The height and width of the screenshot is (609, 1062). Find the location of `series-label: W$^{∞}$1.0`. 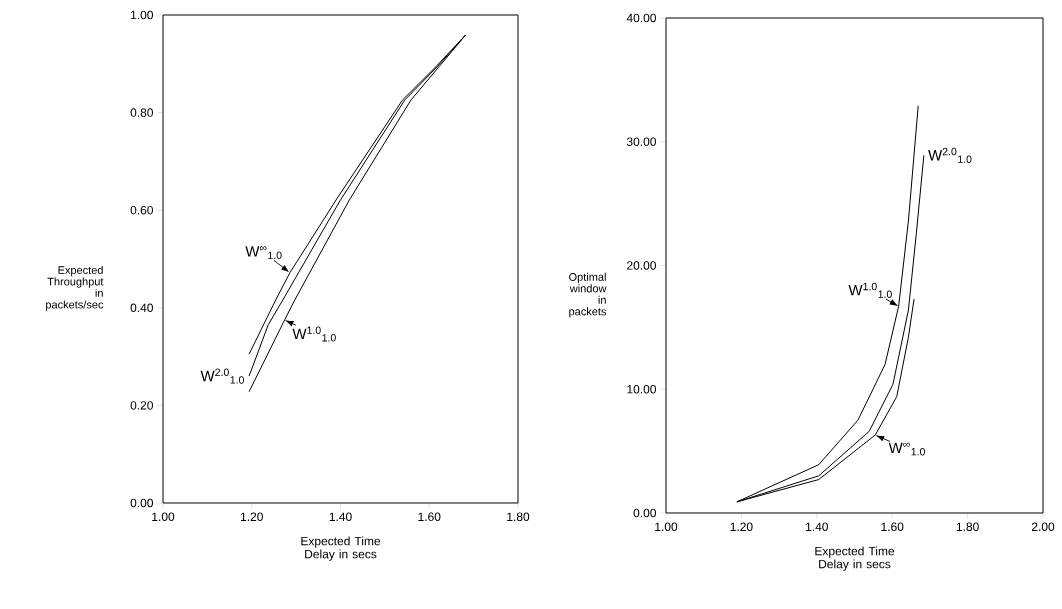

series-label: W$^{∞}$1.0 is located at coordinates (263, 253).